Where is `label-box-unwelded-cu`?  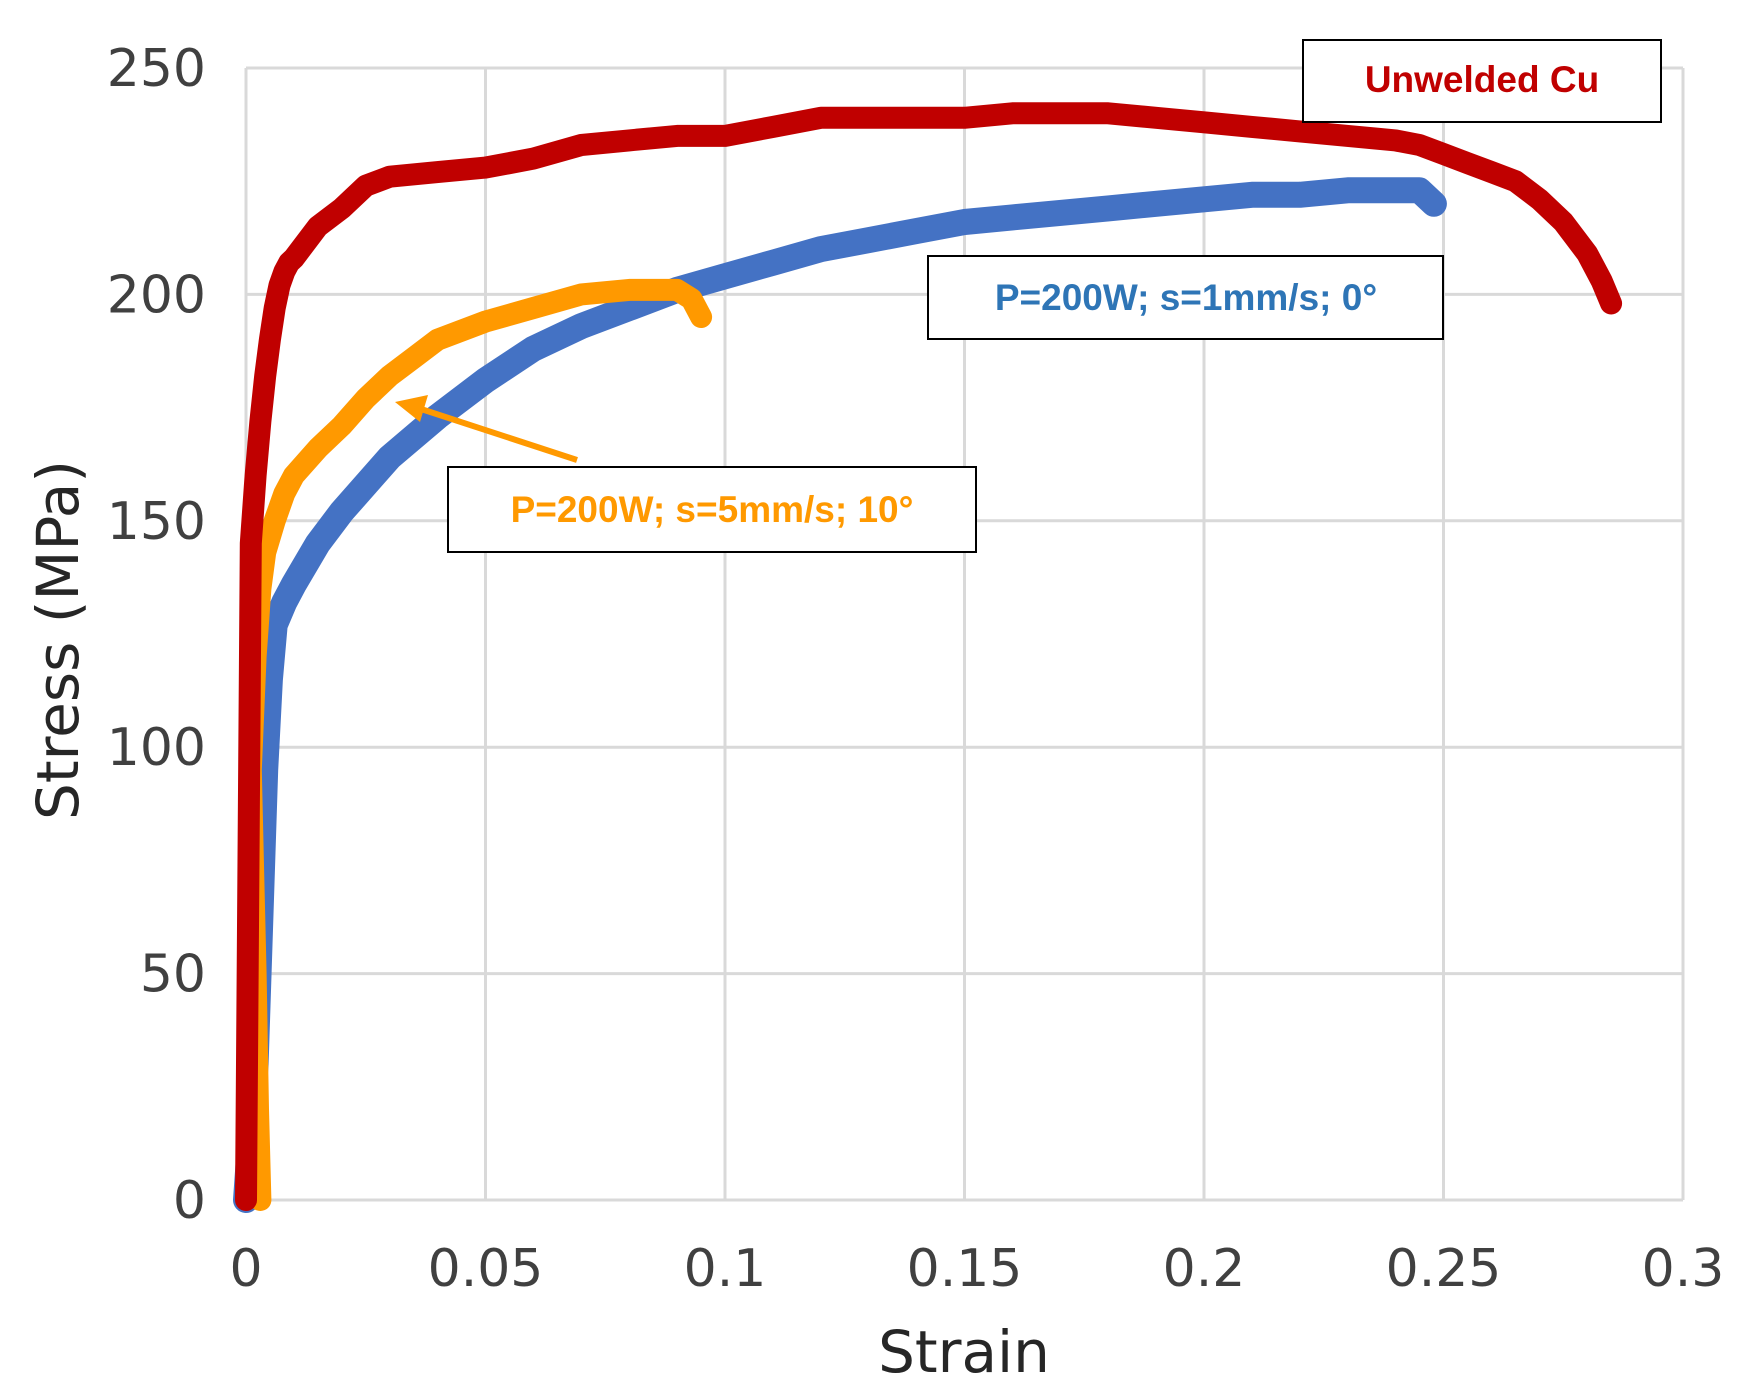
label-box-unwelded-cu is located at coordinates (1482, 81).